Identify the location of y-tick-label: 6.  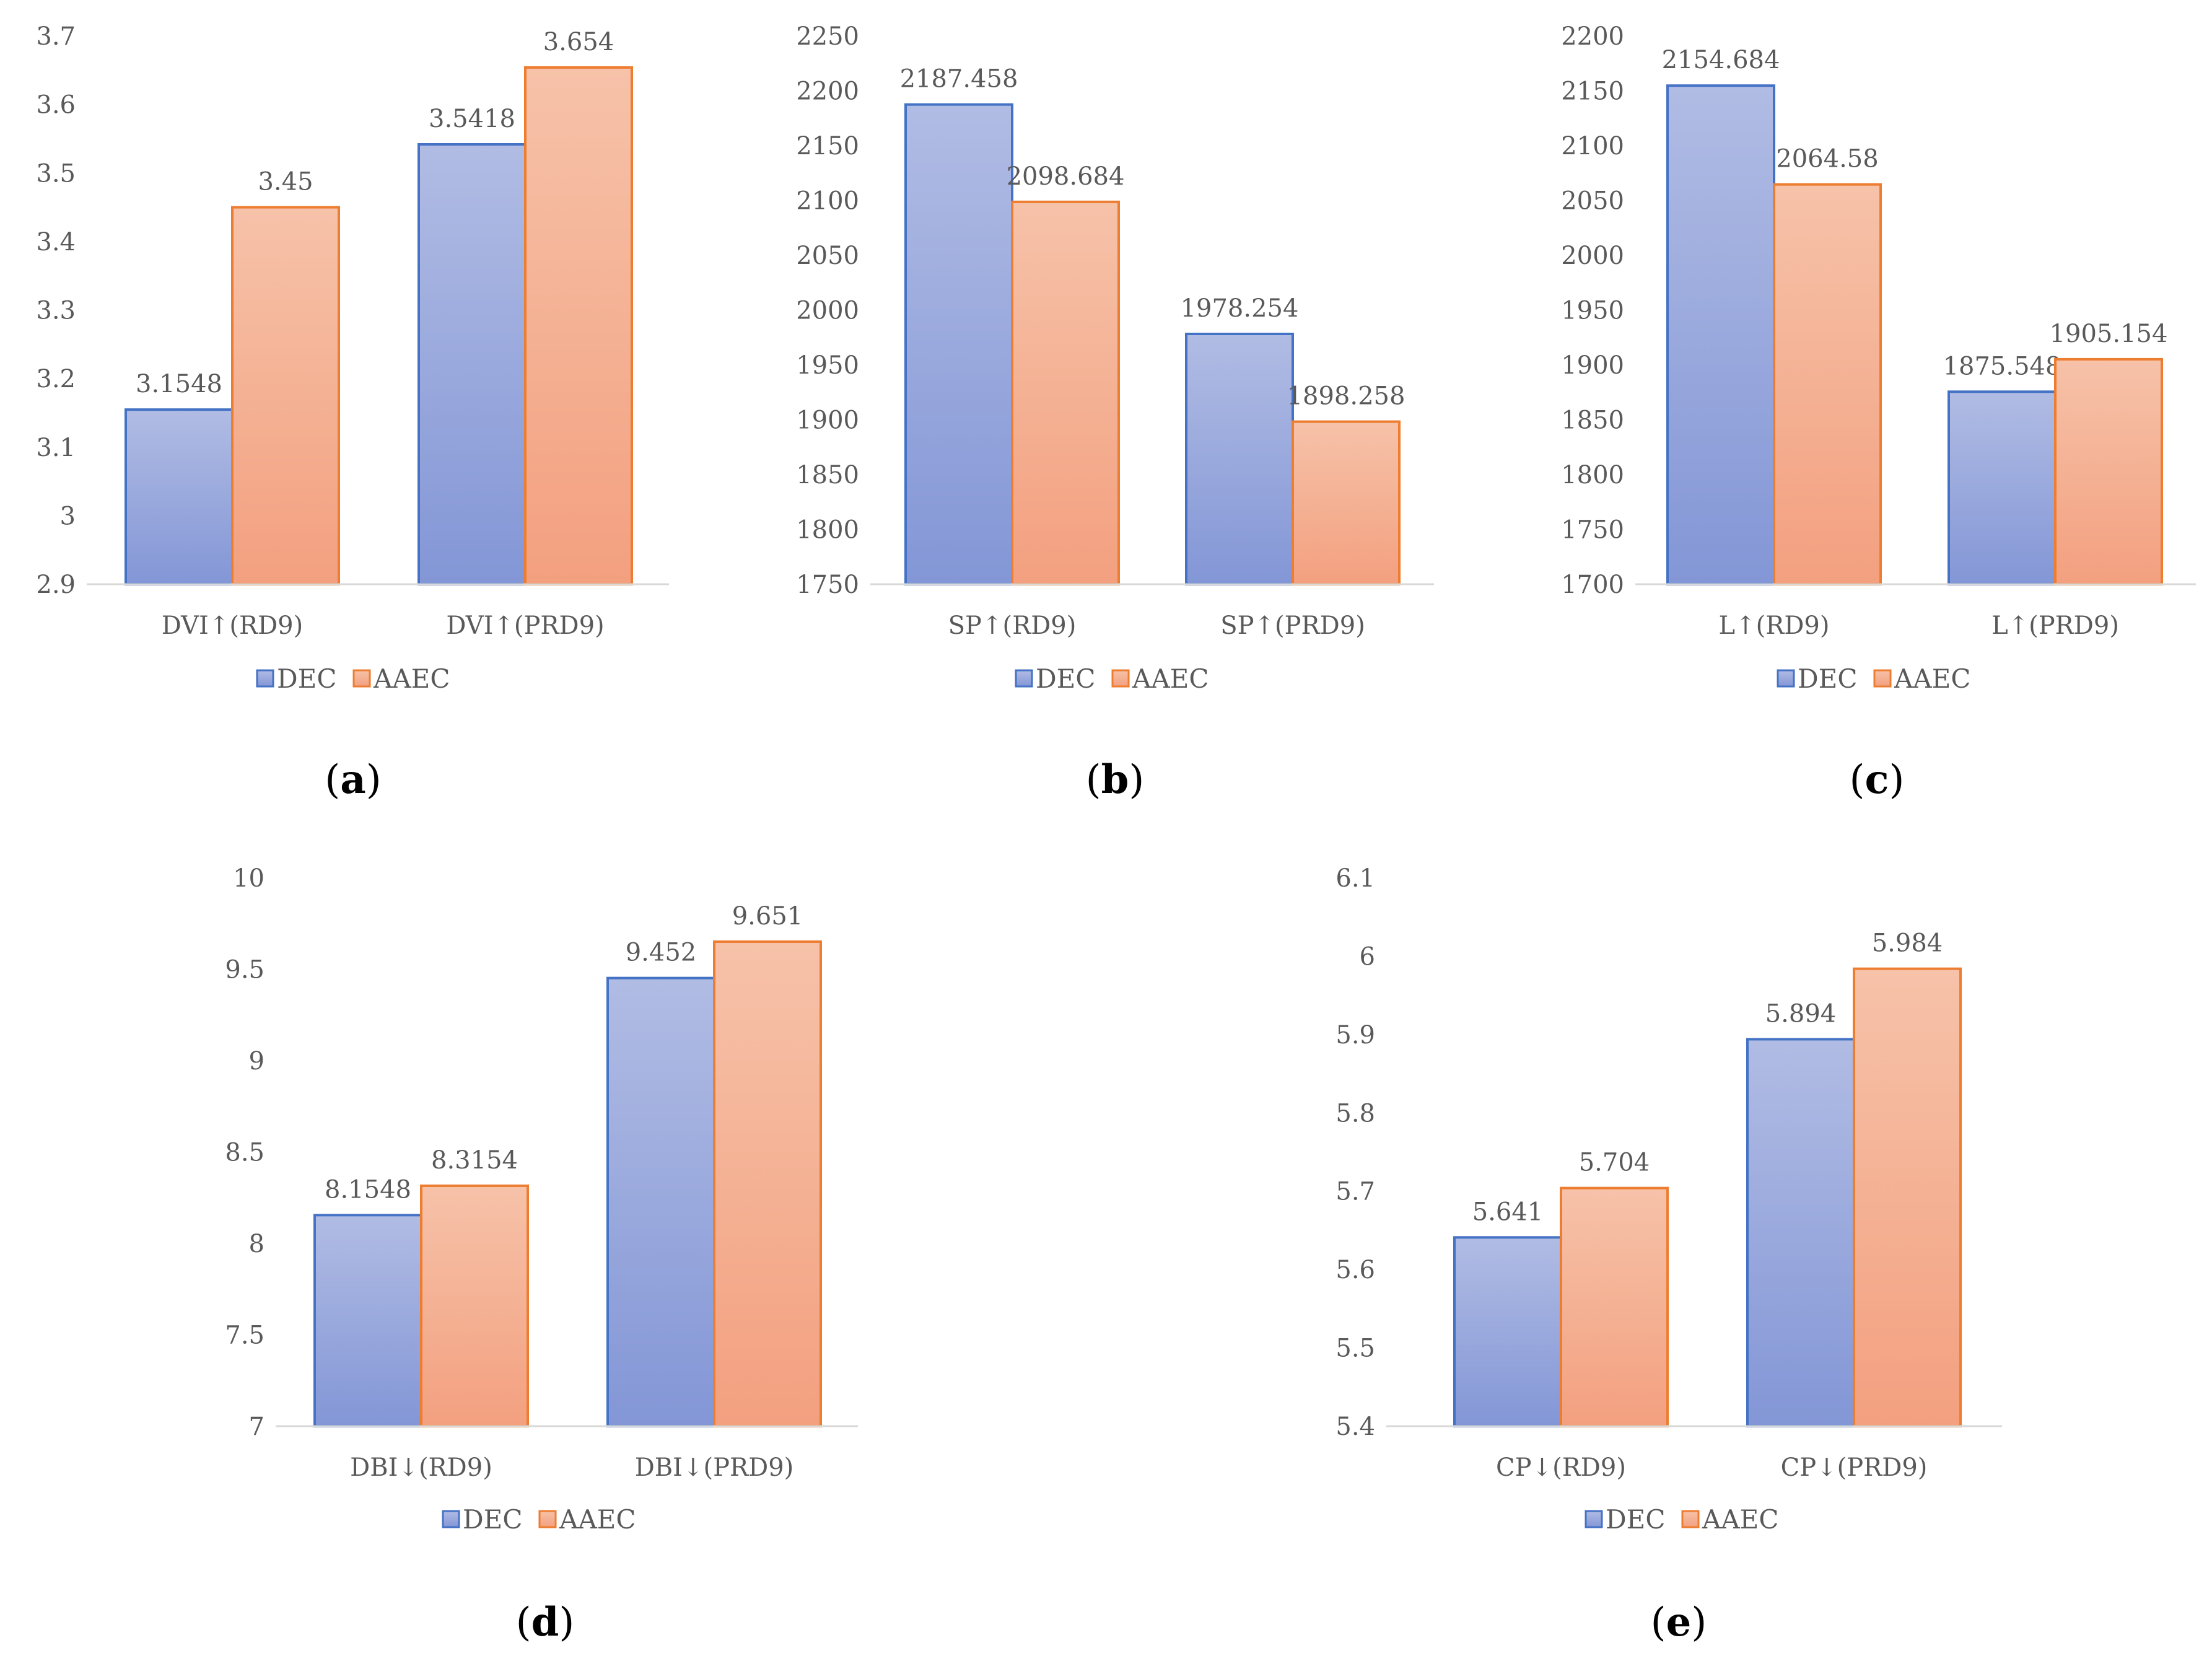
(1367, 956).